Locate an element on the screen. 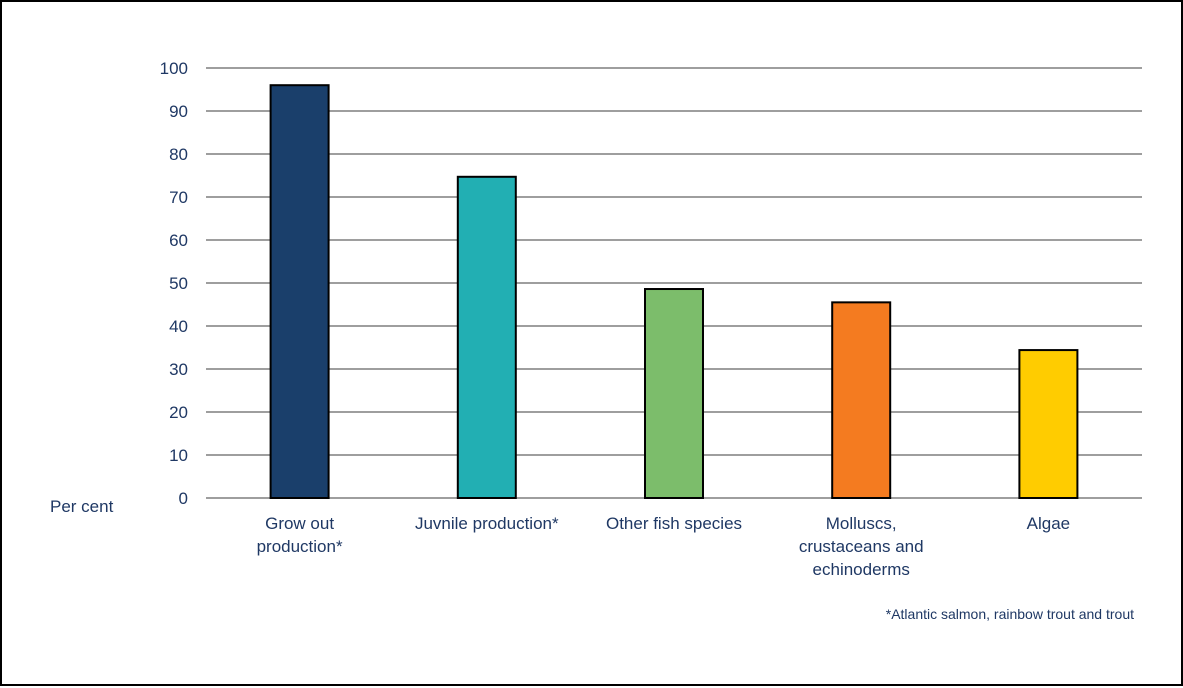  y-tick-label: 40 is located at coordinates (178, 326).